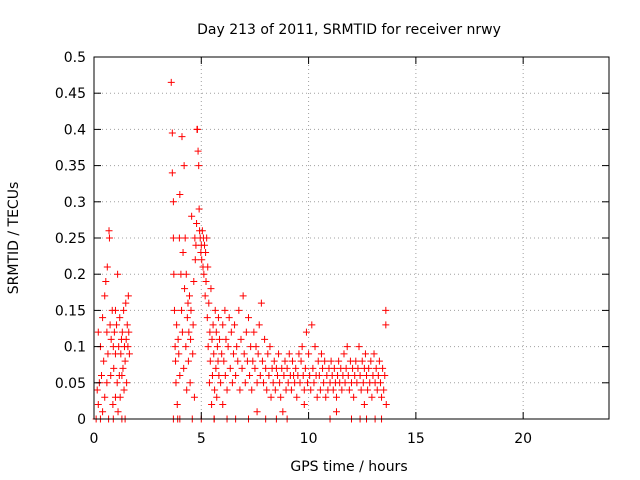 The image size is (640, 480). I want to click on y-tick-label: 0.1, so click(75, 348).